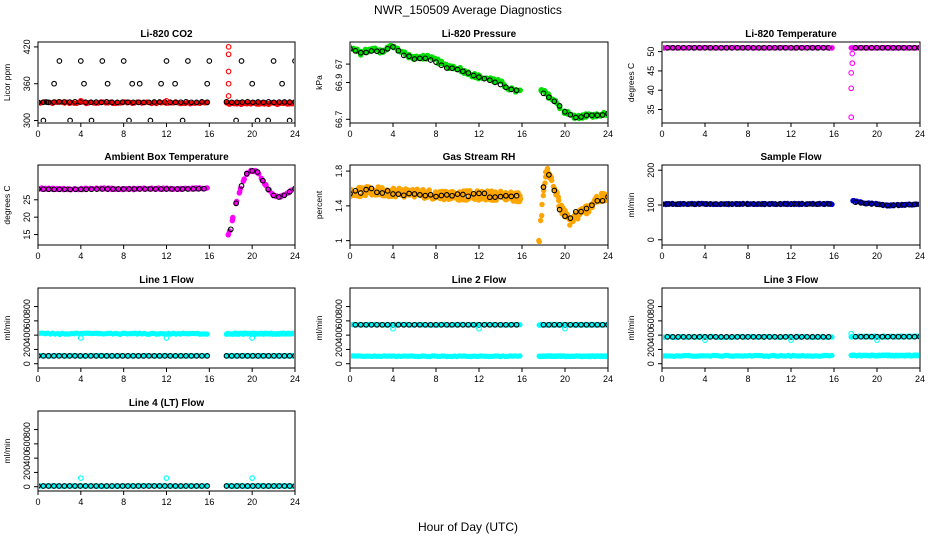  I want to click on figure-title: NWR_150509 Average Diagnostics, so click(468, 10).